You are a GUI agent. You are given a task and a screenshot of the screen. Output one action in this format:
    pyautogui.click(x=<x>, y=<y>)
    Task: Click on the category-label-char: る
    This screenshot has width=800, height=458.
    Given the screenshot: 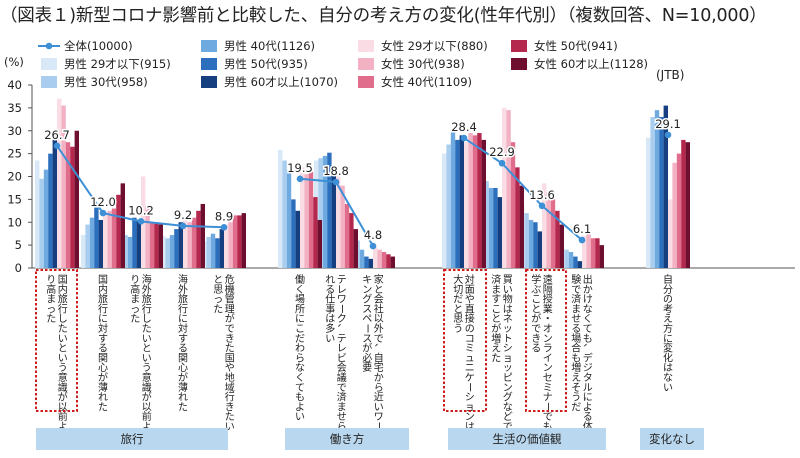 What is the action you would take?
    pyautogui.click(x=103, y=349)
    